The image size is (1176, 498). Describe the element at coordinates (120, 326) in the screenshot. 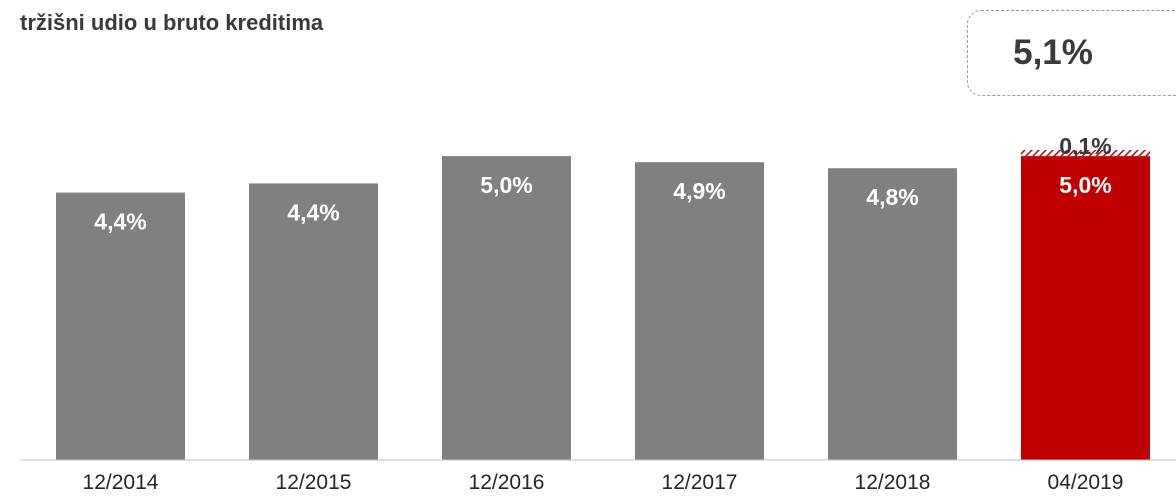

I see `bar-12-2014` at that location.